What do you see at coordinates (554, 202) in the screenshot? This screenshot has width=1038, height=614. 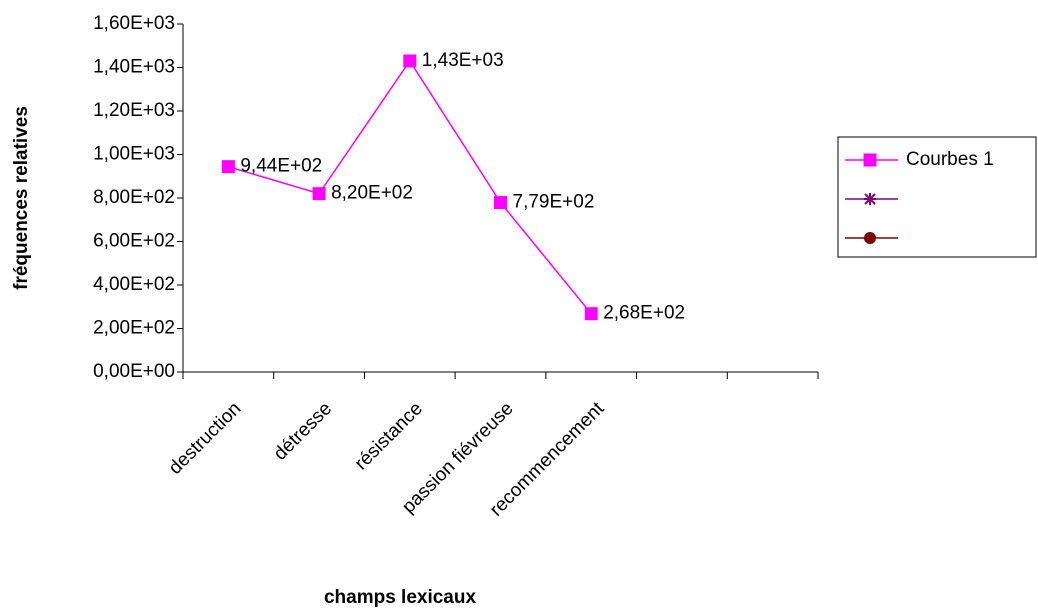 I see `data-label: 7,79E+02` at bounding box center [554, 202].